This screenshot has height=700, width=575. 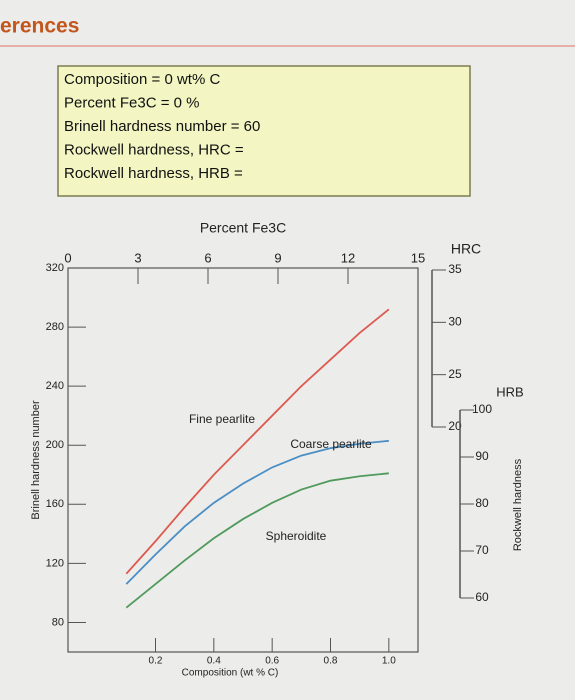 I want to click on hrb-tick-label: 80, so click(x=482, y=503).